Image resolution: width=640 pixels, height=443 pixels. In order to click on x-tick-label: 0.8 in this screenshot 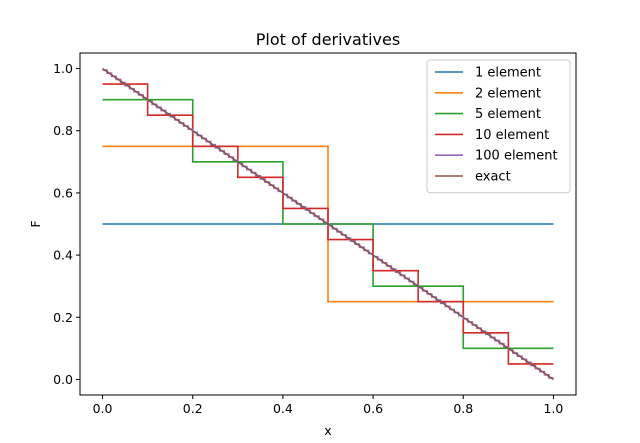, I will do `click(463, 408)`.